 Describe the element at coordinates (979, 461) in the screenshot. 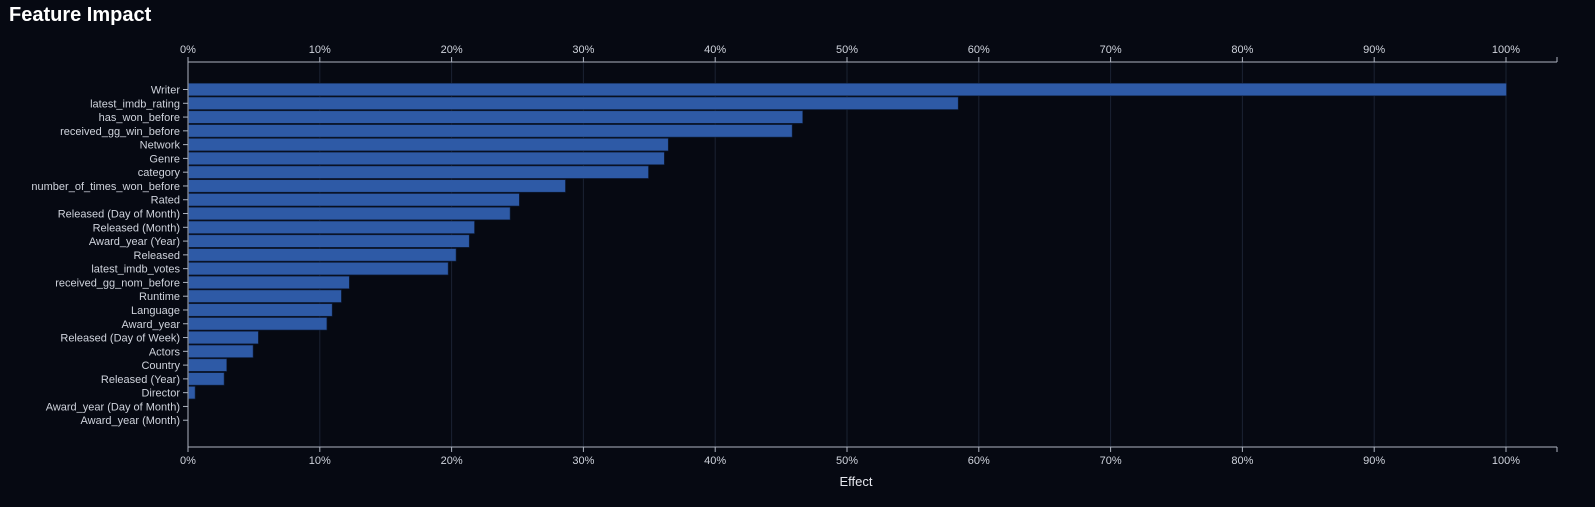

I see `bottom-axis-tick-label: 60%` at that location.